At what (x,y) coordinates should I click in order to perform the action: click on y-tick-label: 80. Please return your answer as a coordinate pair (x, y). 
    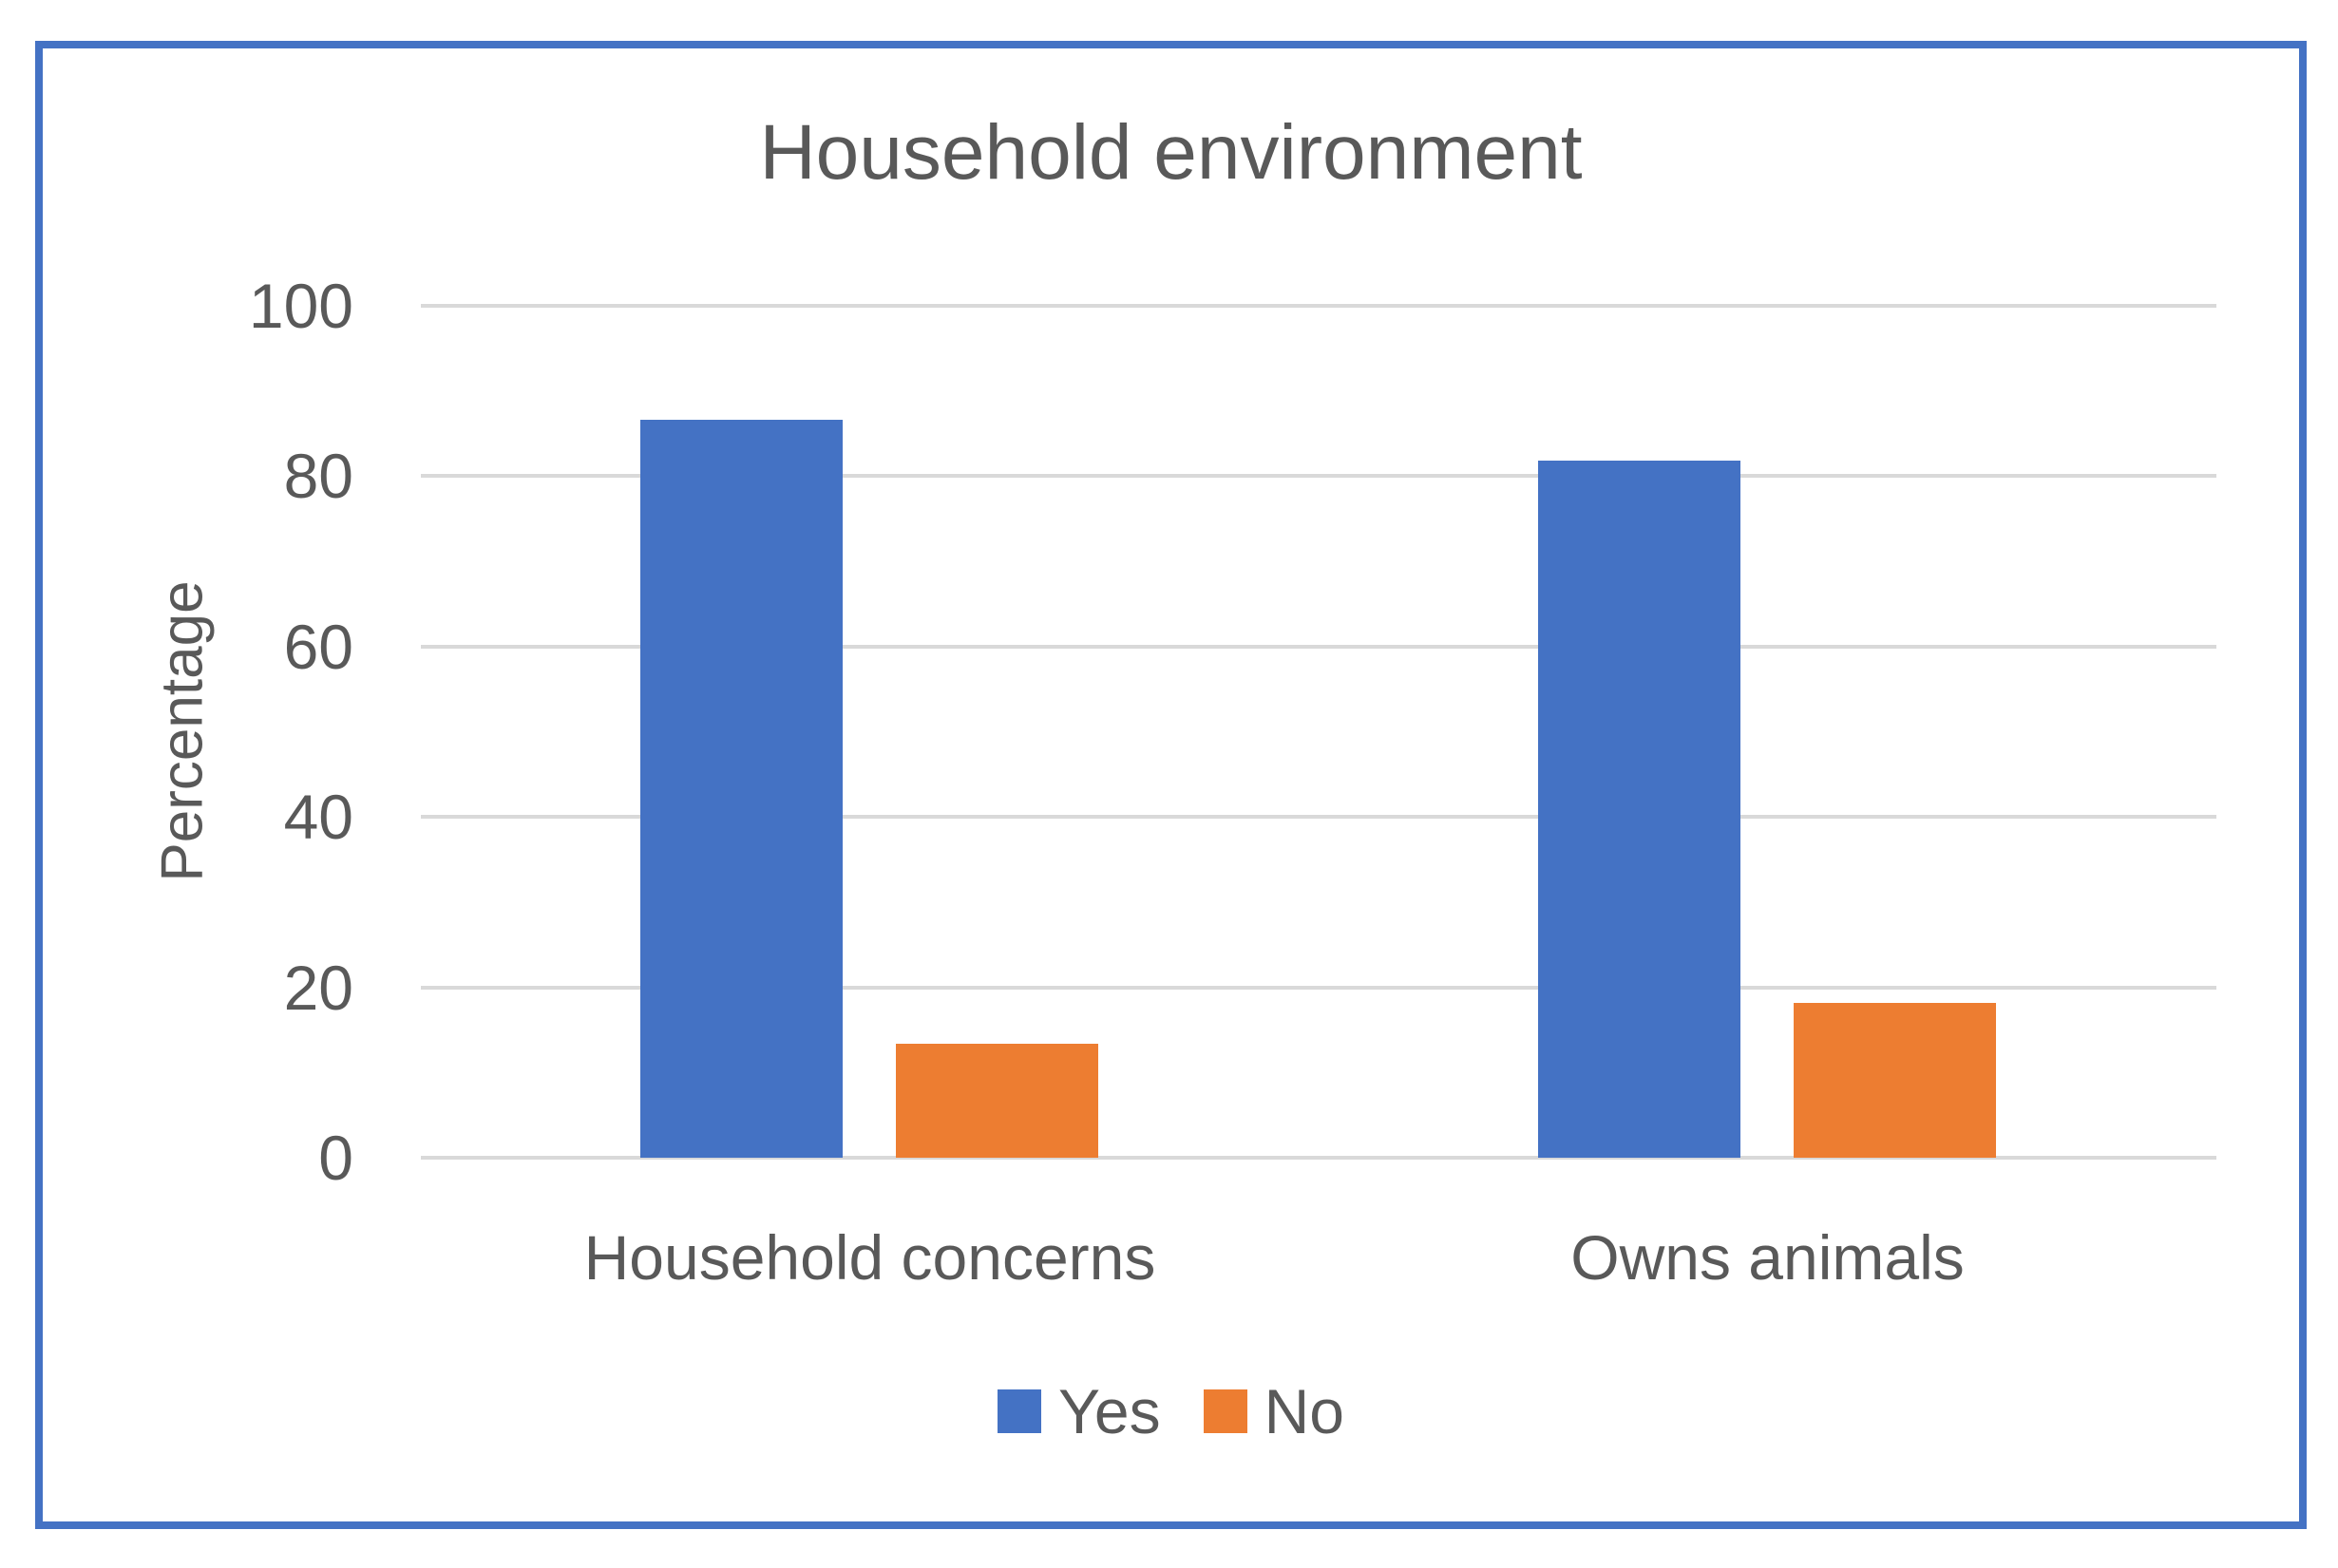
    Looking at the image, I should click on (318, 476).